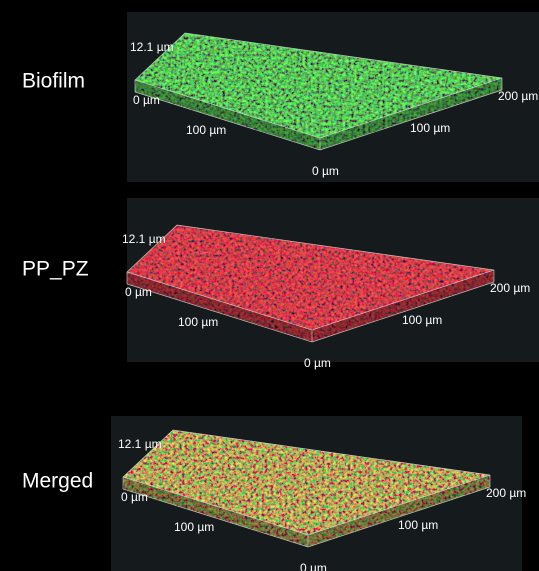 This screenshot has height=571, width=539. What do you see at coordinates (57, 481) in the screenshot?
I see `row-label: Merged` at bounding box center [57, 481].